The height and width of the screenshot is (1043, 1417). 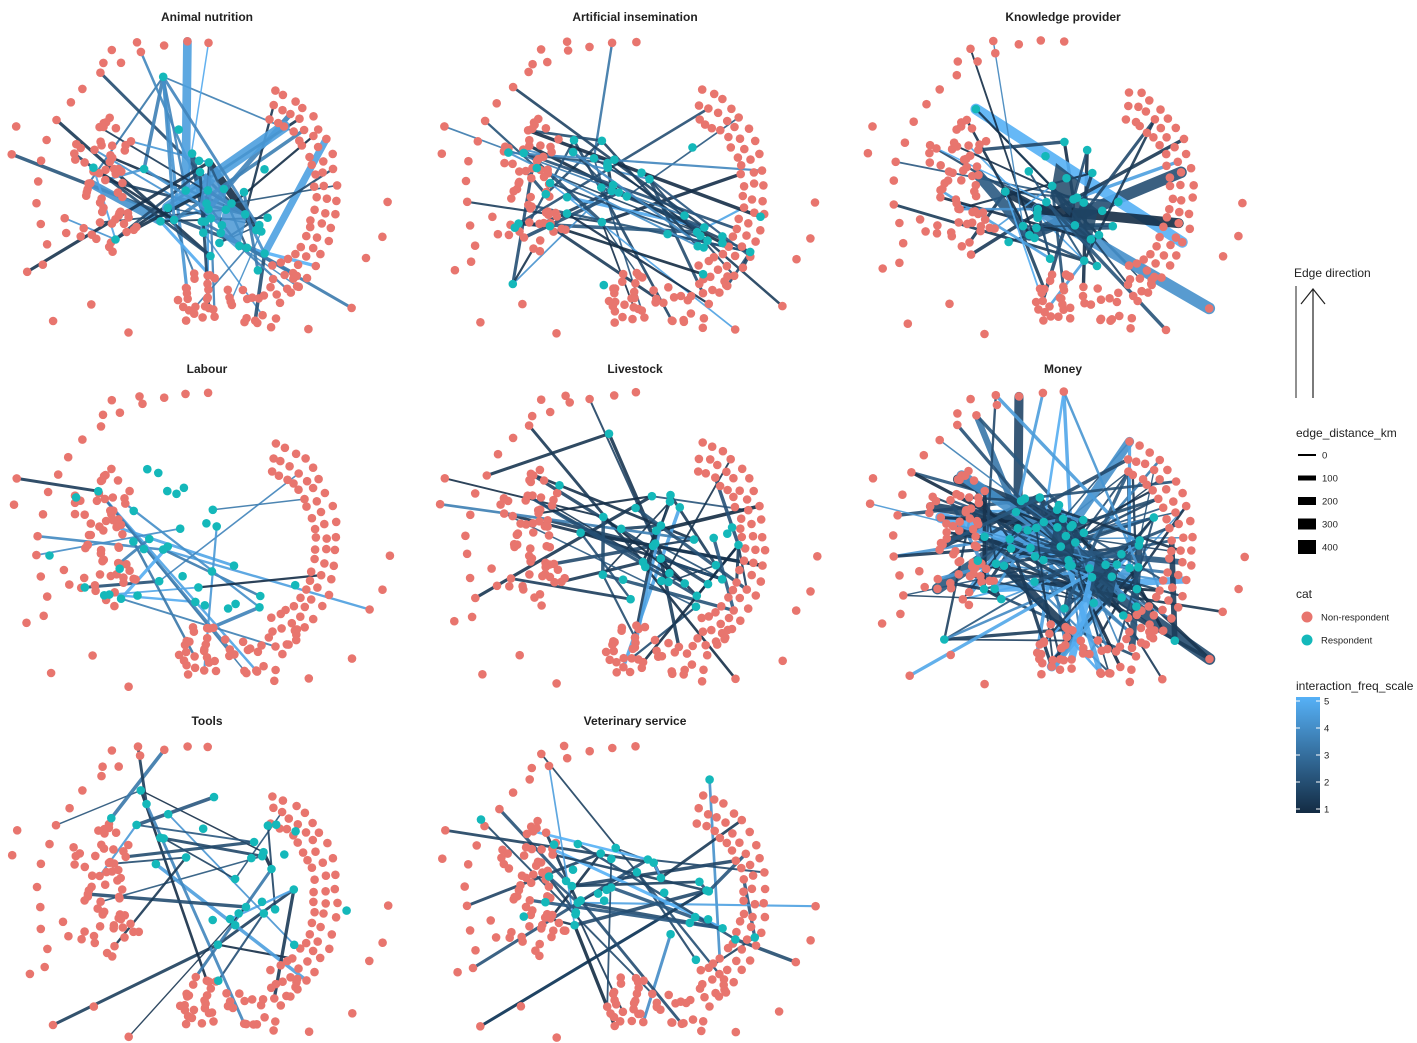 What do you see at coordinates (630, 890) in the screenshot?
I see `edges` at bounding box center [630, 890].